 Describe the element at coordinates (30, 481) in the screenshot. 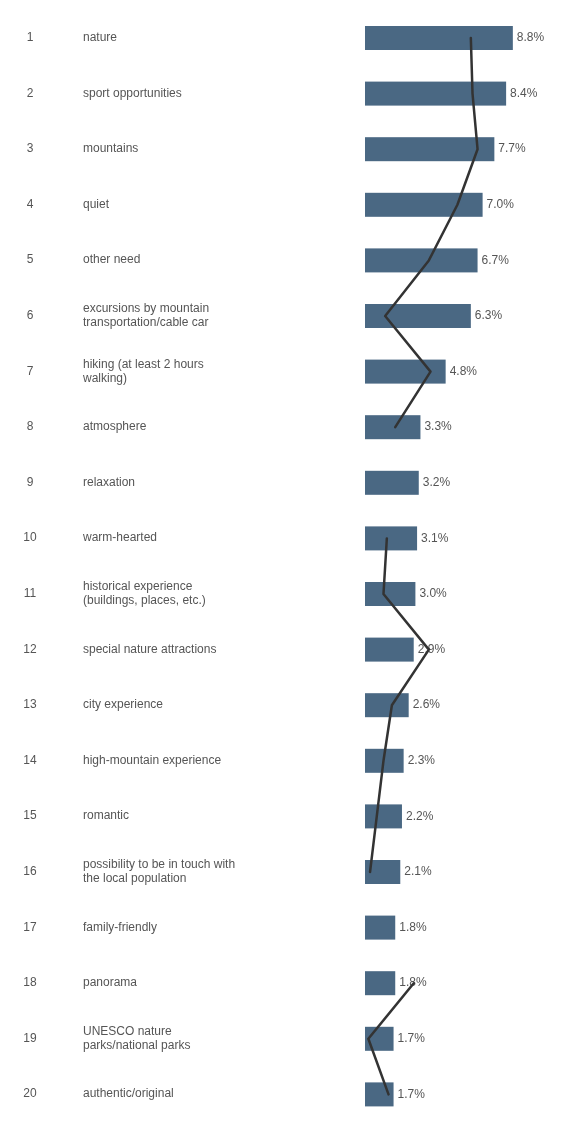

I see `text: 9` at that location.